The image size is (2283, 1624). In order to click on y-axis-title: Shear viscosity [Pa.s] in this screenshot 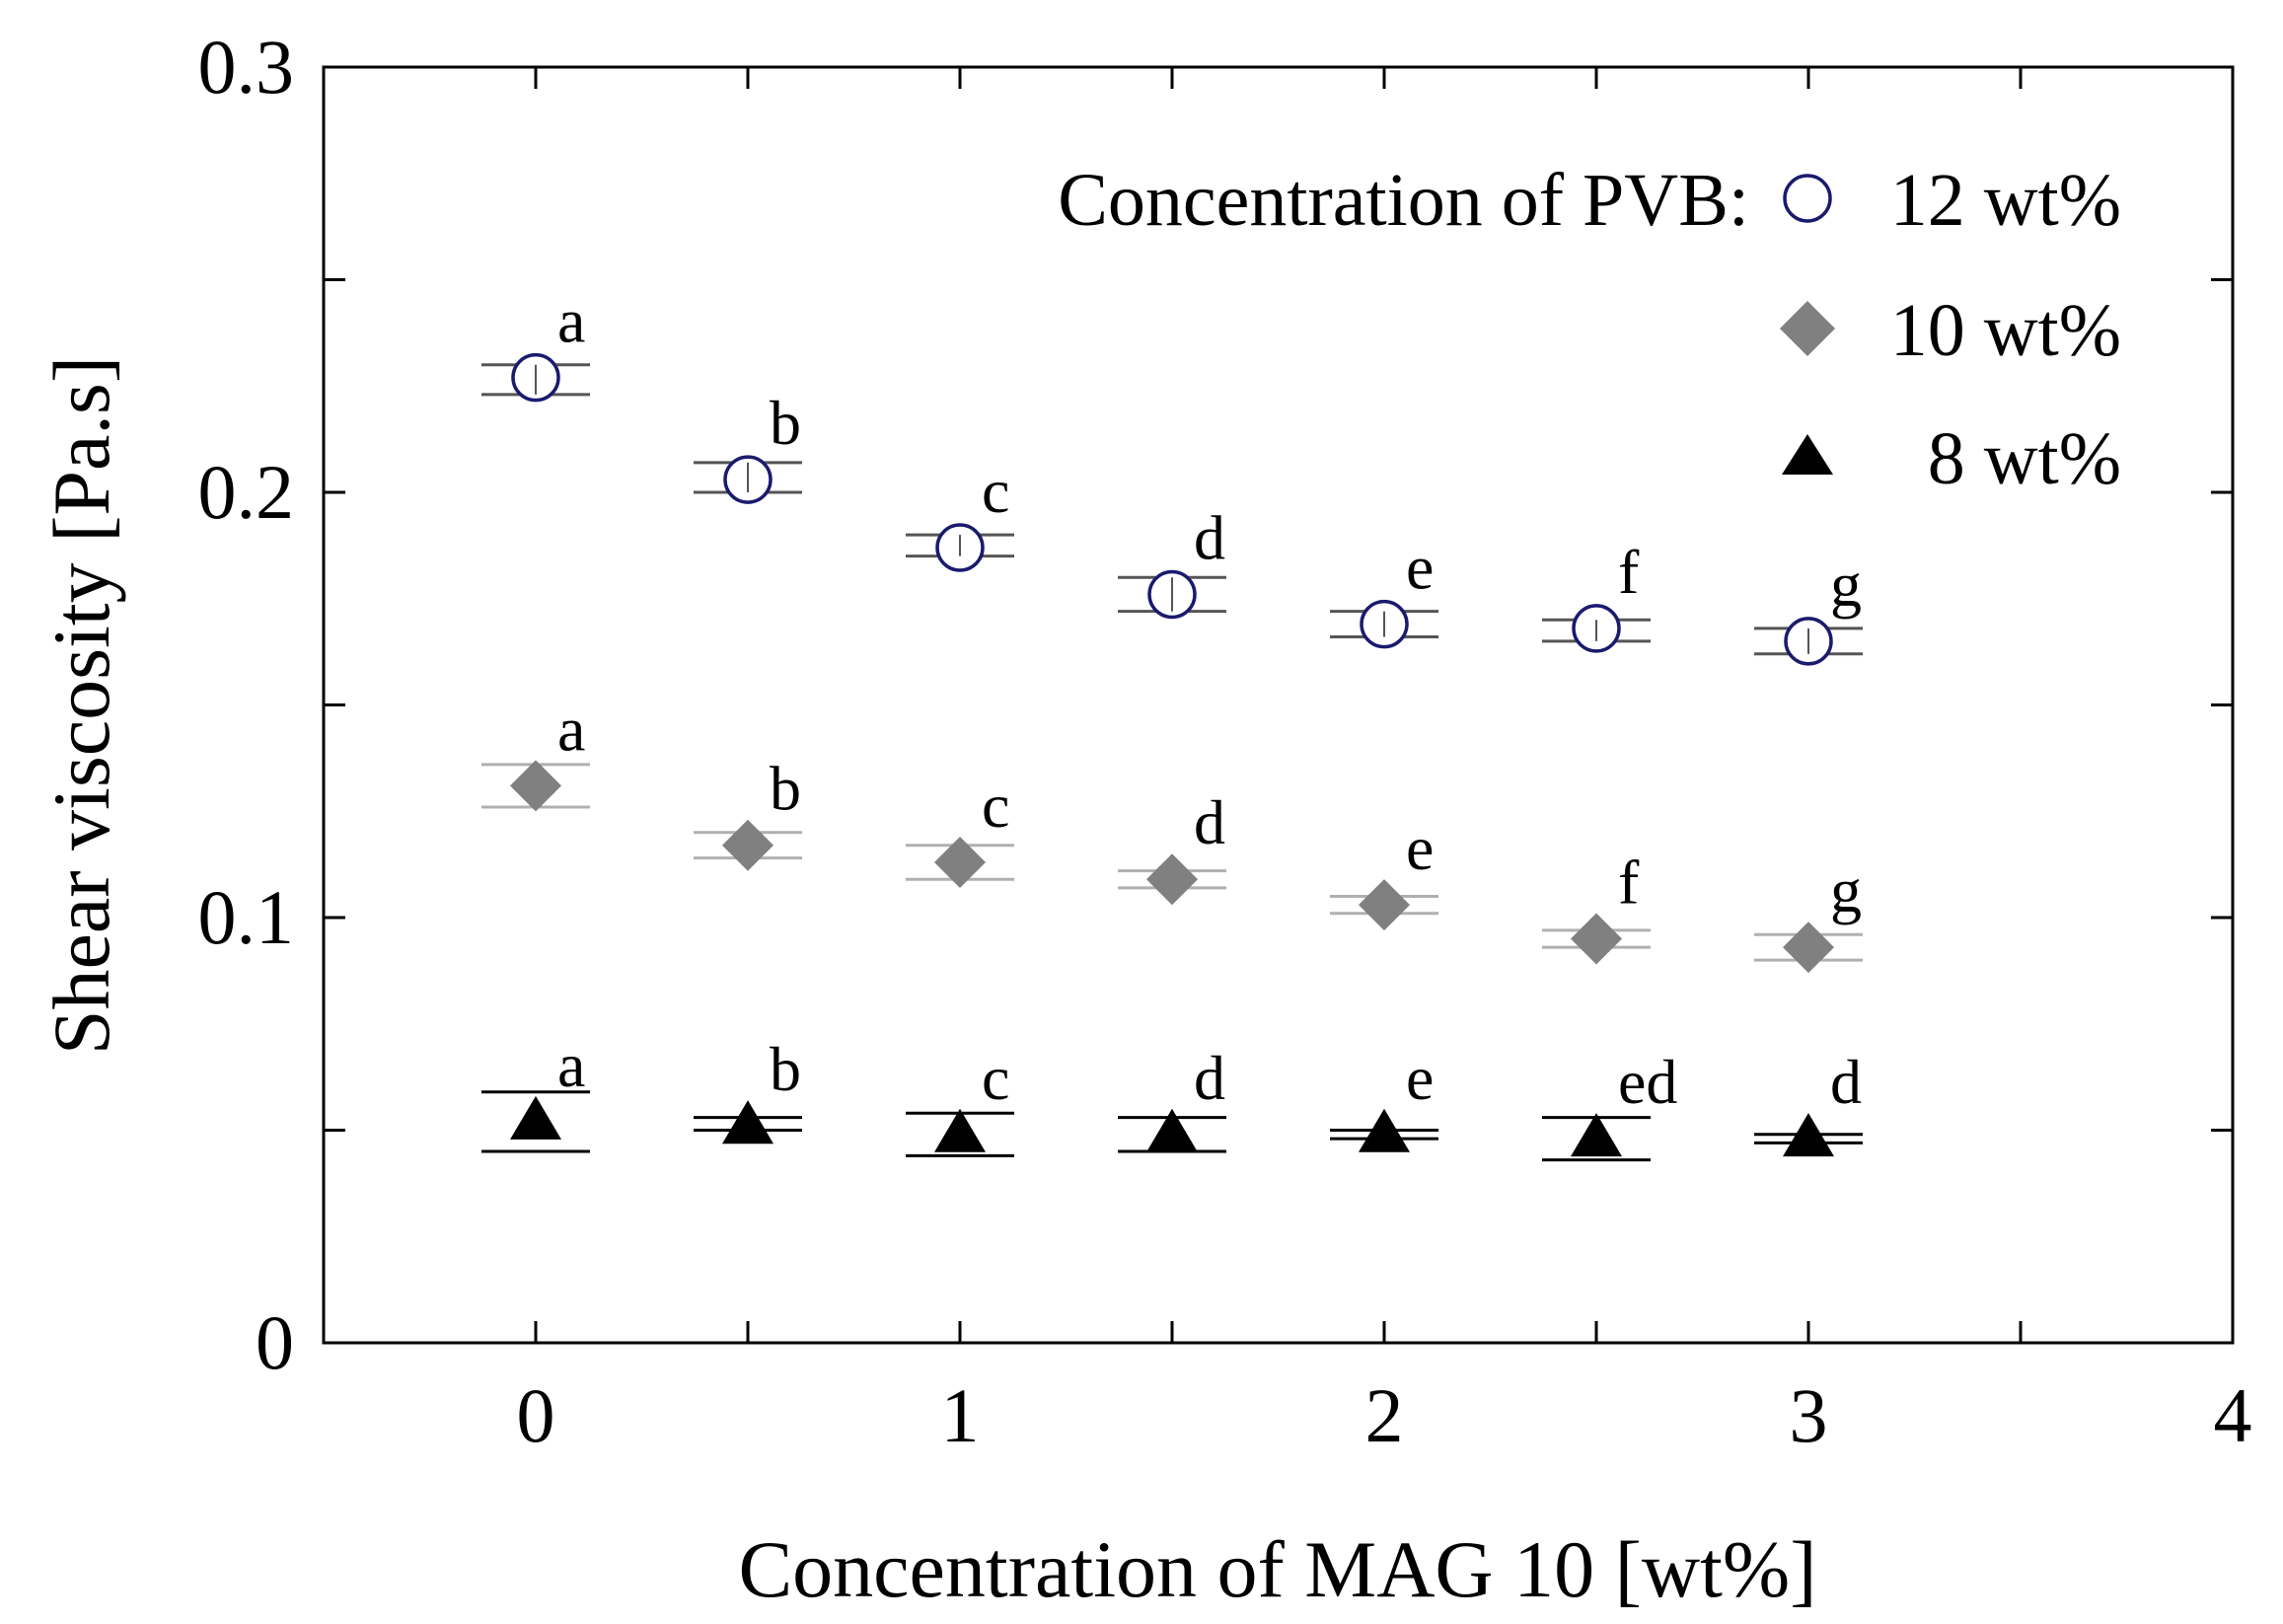, I will do `click(81, 705)`.